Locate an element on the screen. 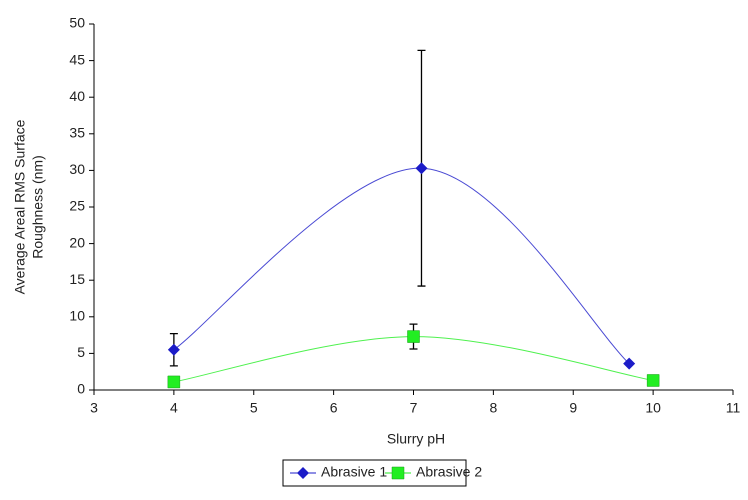  x-tick-label: 6 is located at coordinates (334, 408).